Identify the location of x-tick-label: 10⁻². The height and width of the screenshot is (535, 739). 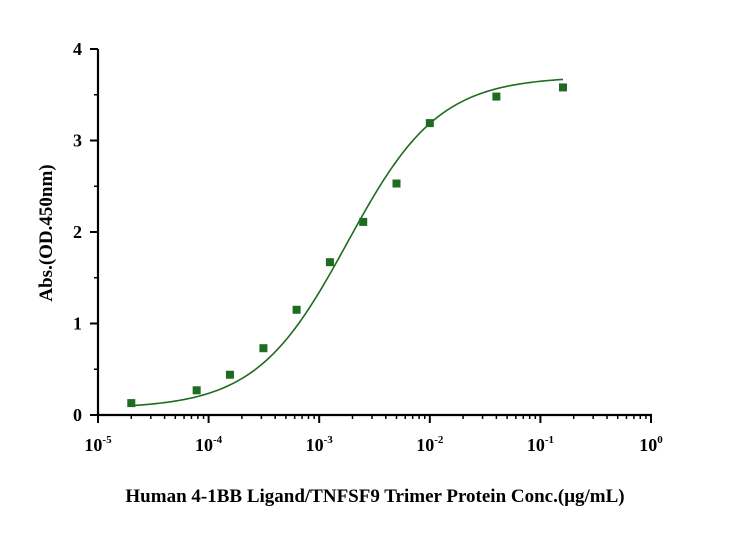
(430, 444).